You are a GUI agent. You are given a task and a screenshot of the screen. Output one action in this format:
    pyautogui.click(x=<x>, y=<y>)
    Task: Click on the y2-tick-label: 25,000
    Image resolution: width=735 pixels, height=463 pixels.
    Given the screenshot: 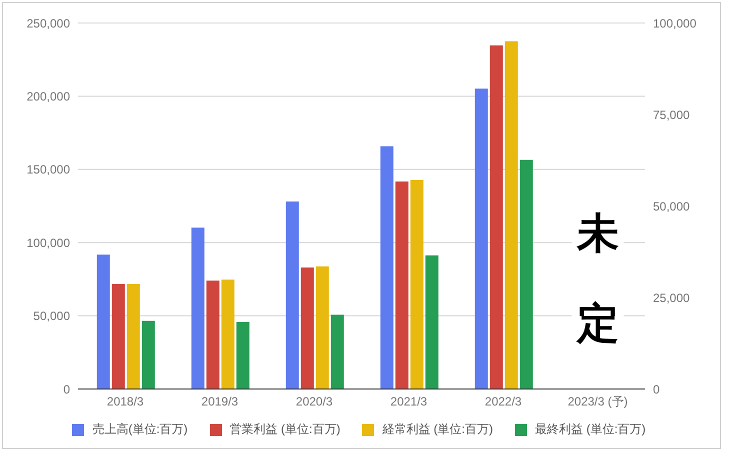 What is the action you would take?
    pyautogui.click(x=671, y=297)
    